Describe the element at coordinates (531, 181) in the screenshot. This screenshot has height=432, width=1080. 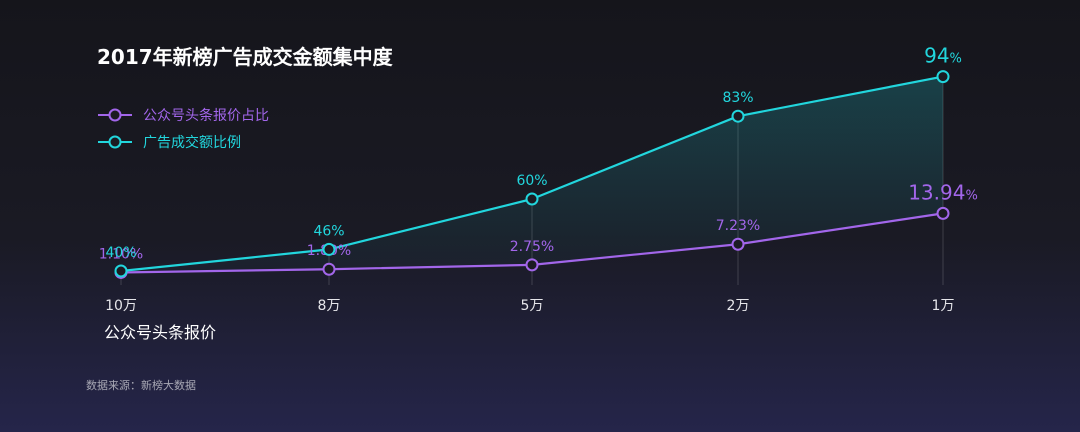
I see `data-label-s1-2: 60%` at that location.